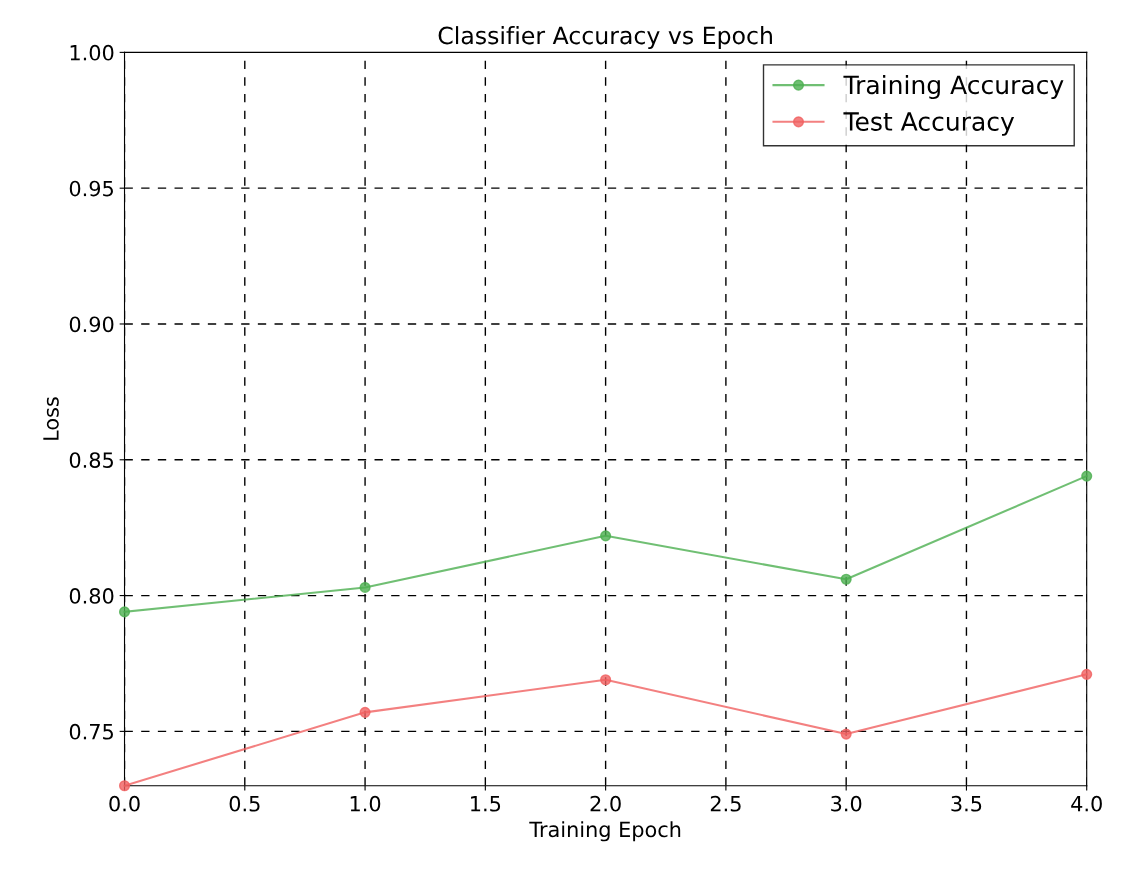 This screenshot has height=873, width=1132. What do you see at coordinates (124, 803) in the screenshot?
I see `x-tick-label: 0.0` at bounding box center [124, 803].